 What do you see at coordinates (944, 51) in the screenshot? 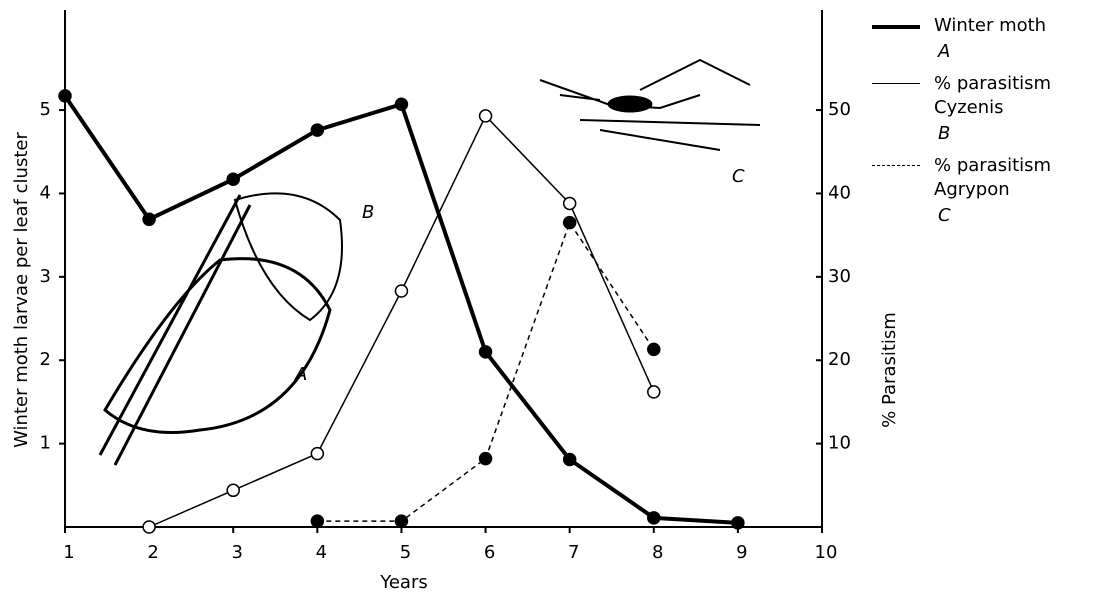
I see `legend-symbol-label: A` at bounding box center [944, 51].